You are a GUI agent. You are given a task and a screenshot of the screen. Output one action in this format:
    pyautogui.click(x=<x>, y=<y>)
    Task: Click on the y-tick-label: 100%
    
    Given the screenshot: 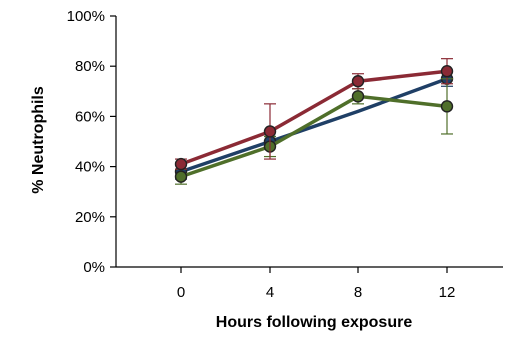 What is the action you would take?
    pyautogui.click(x=86, y=16)
    